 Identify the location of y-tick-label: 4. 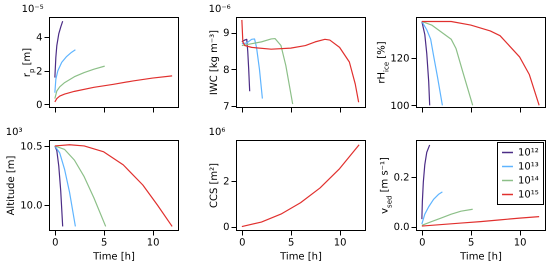
(39, 38).